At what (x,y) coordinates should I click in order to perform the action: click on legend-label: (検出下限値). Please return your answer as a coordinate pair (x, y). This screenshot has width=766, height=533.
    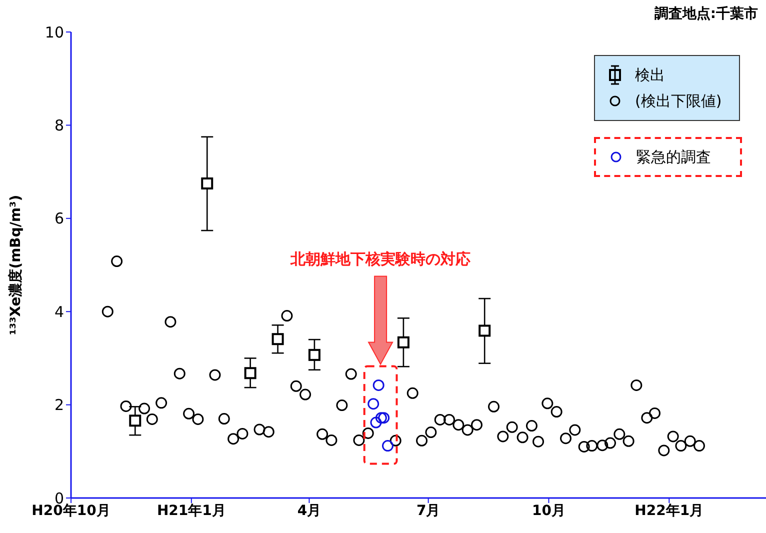
    Looking at the image, I should click on (678, 101).